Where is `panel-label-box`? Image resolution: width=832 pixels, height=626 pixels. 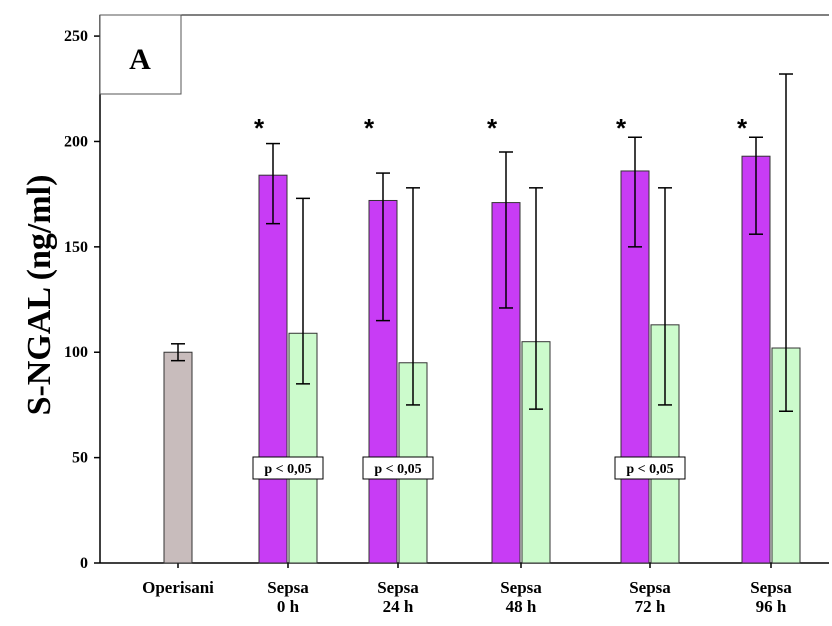
panel-label-box is located at coordinates (140, 54).